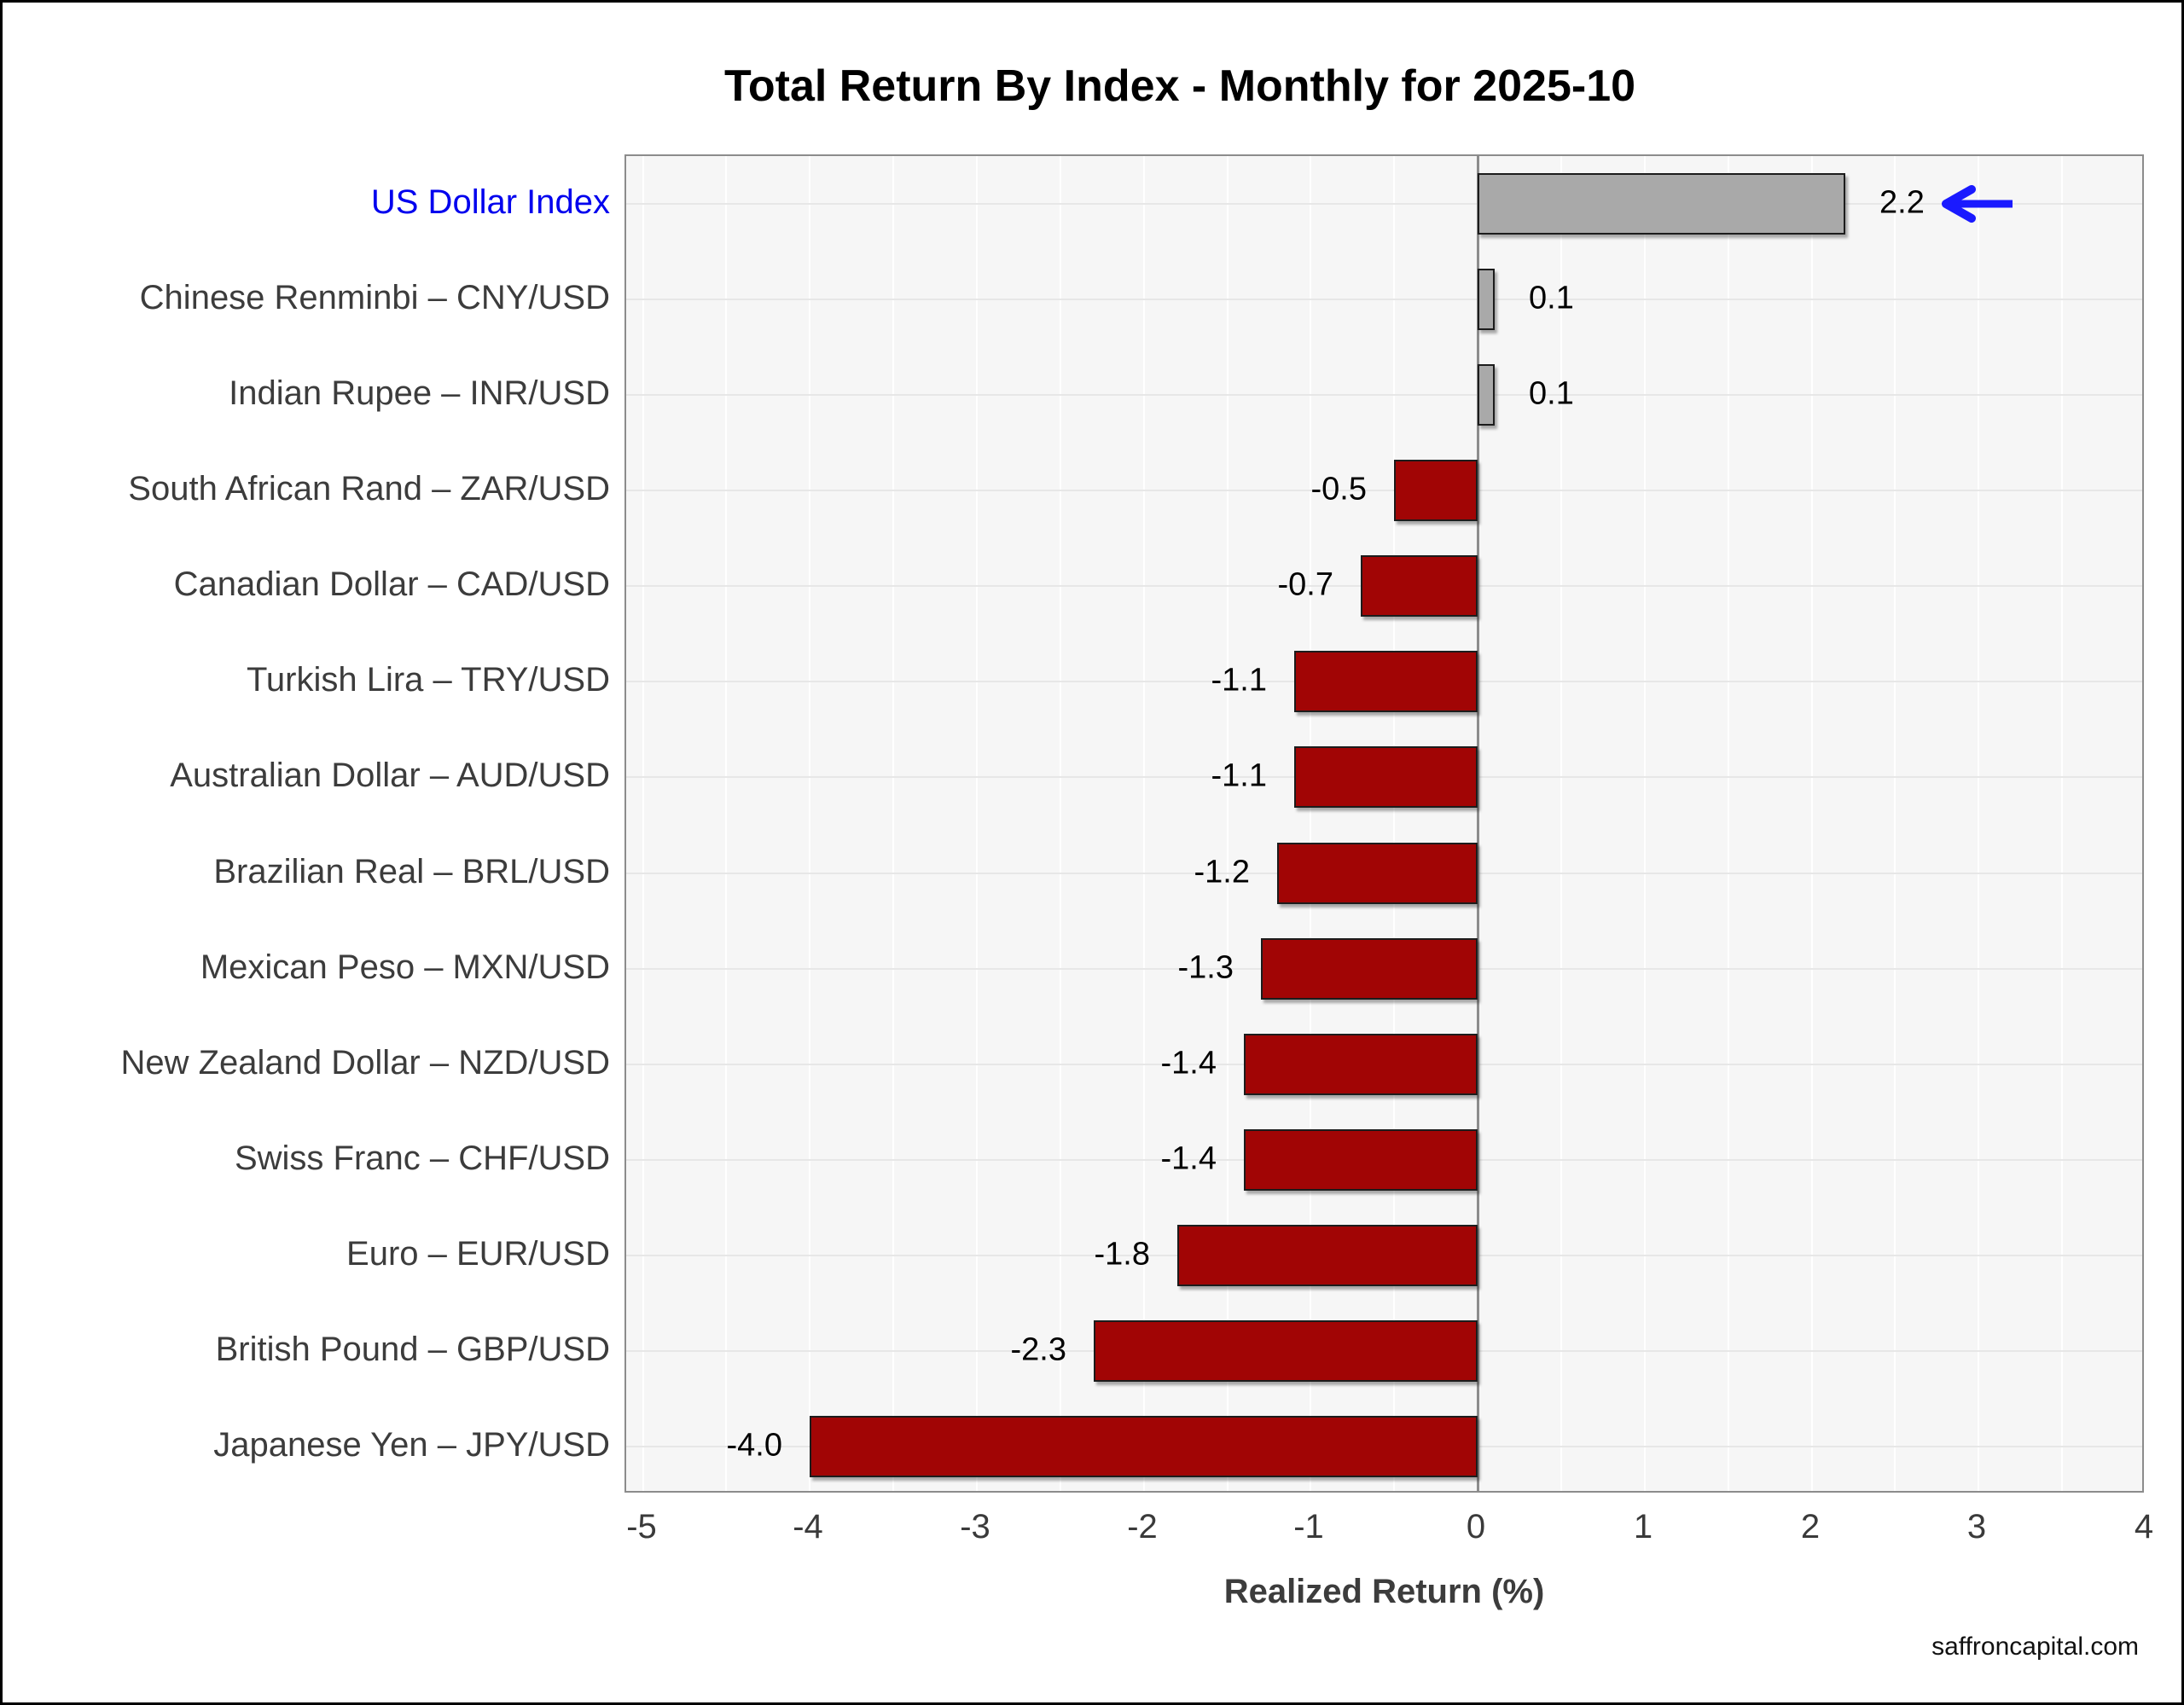  I want to click on category-label-swiss-franc-chf-usd: Swiss Franc – CHF/USD, so click(422, 1158).